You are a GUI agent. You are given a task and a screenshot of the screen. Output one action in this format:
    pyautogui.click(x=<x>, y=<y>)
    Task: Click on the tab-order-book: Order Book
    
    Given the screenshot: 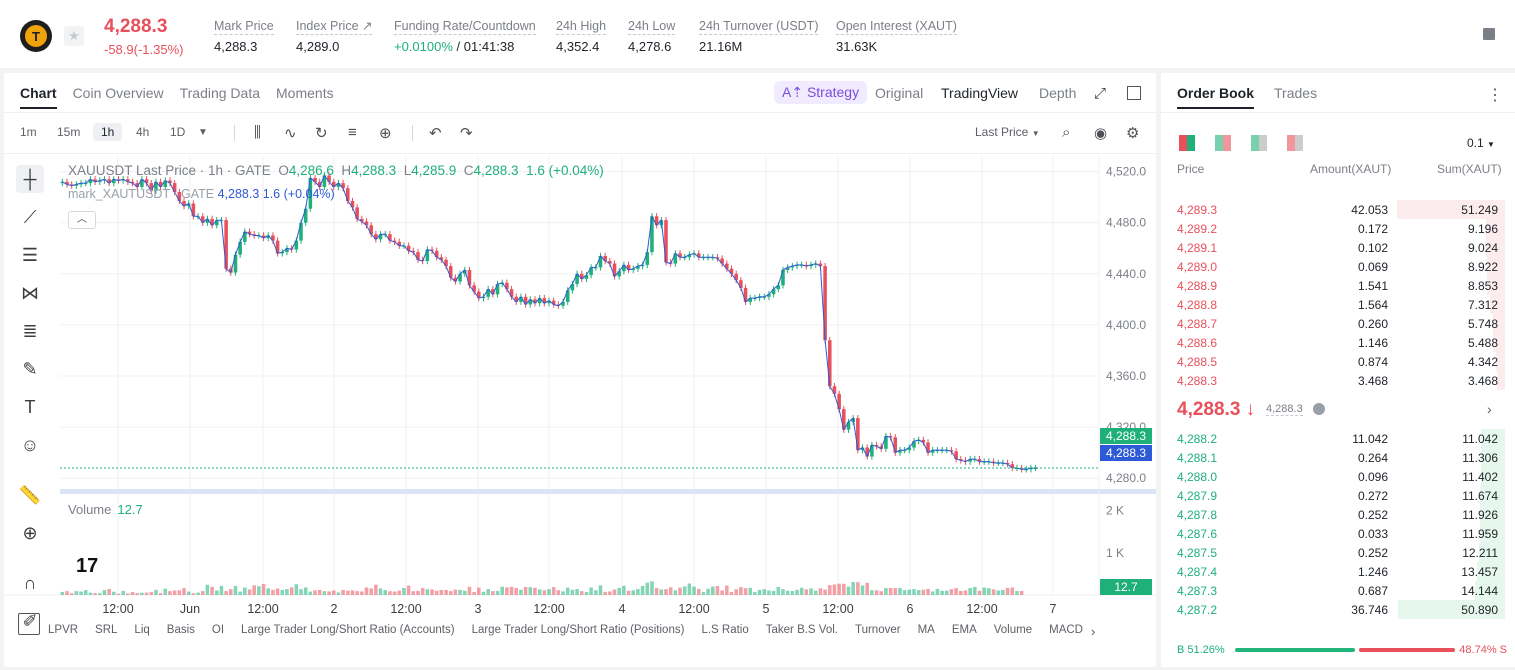 What is the action you would take?
    pyautogui.click(x=1216, y=97)
    